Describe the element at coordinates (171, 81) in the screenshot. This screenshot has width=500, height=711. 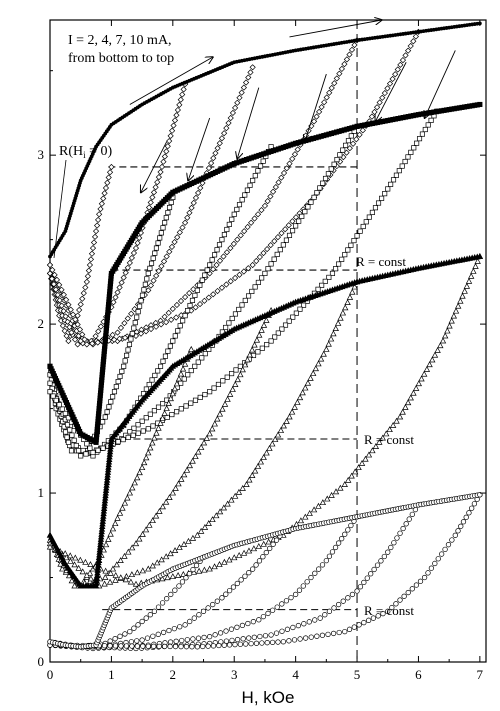
I see `direction-arrow` at that location.